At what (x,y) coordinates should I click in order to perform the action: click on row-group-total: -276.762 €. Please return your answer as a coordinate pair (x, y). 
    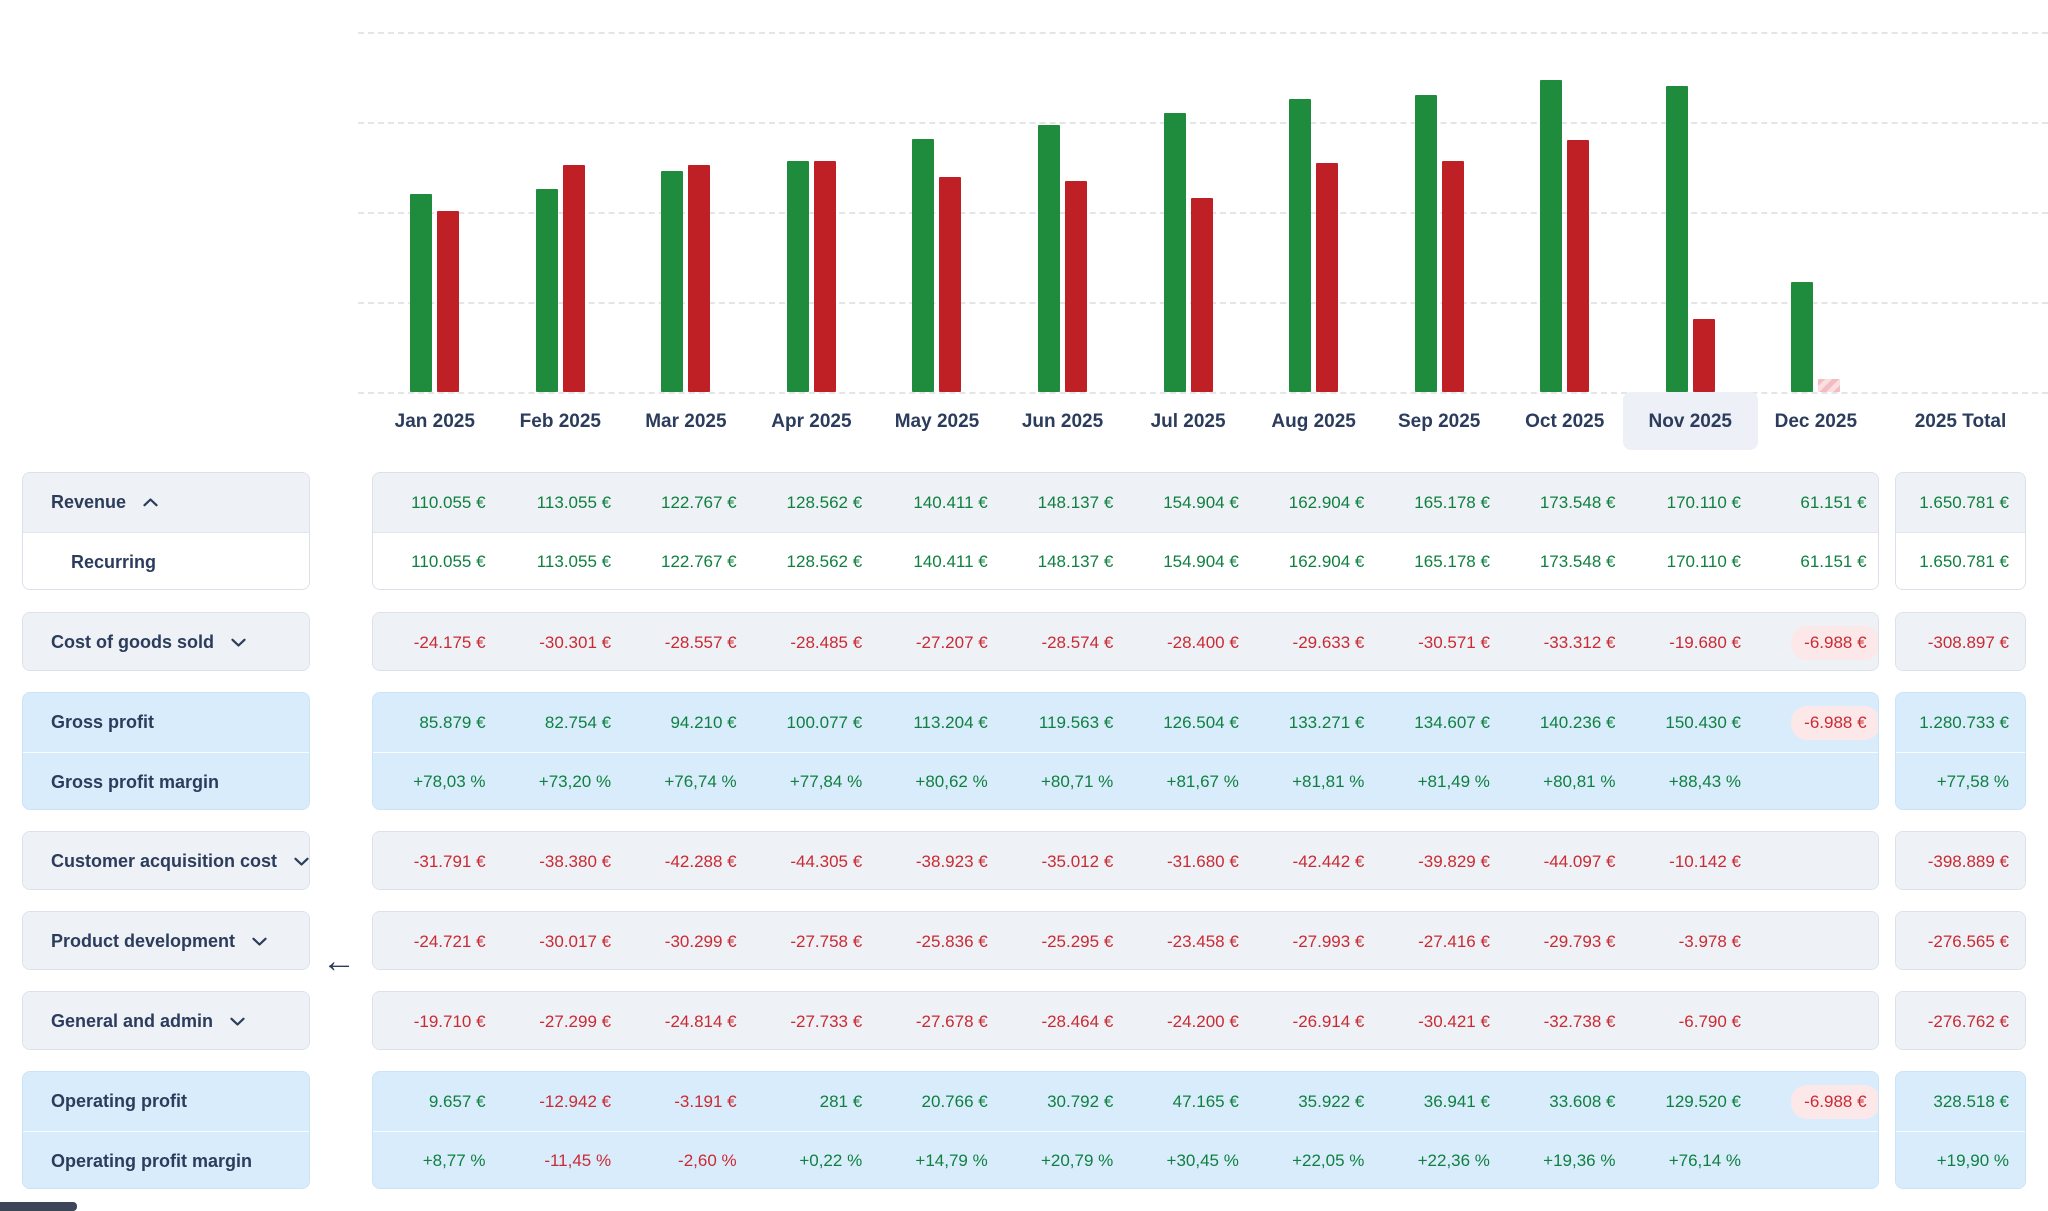
    Looking at the image, I should click on (1960, 1020).